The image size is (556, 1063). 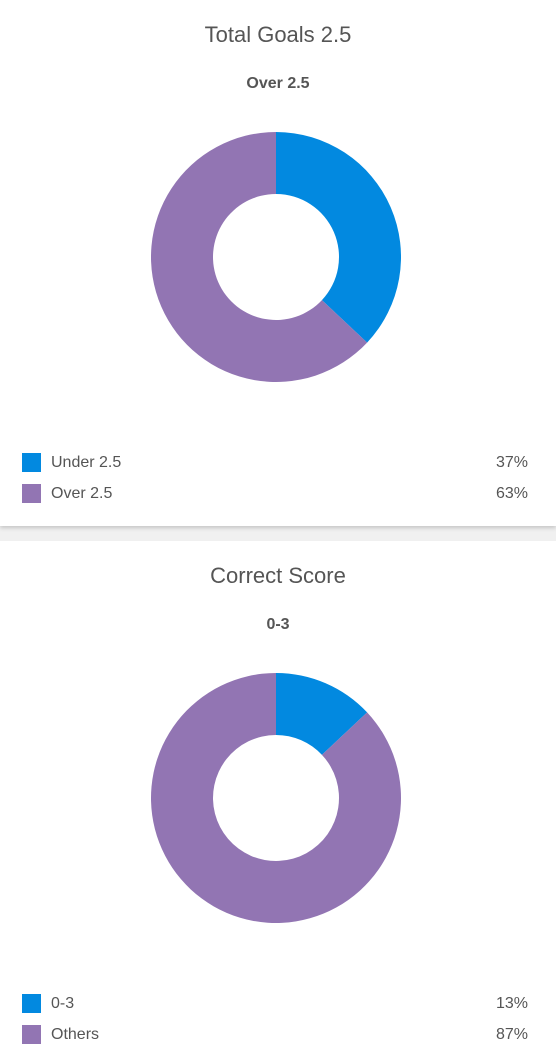 What do you see at coordinates (86, 462) in the screenshot?
I see `legend-label: Under 2.5` at bounding box center [86, 462].